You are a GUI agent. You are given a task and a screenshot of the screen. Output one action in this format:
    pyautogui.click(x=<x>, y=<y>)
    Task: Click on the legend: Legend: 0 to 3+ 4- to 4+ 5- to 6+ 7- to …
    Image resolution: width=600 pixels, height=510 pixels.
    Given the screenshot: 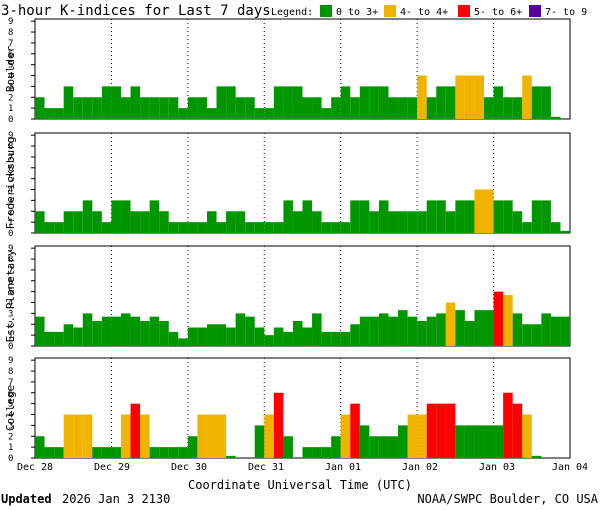 What is the action you would take?
    pyautogui.click(x=429, y=11)
    